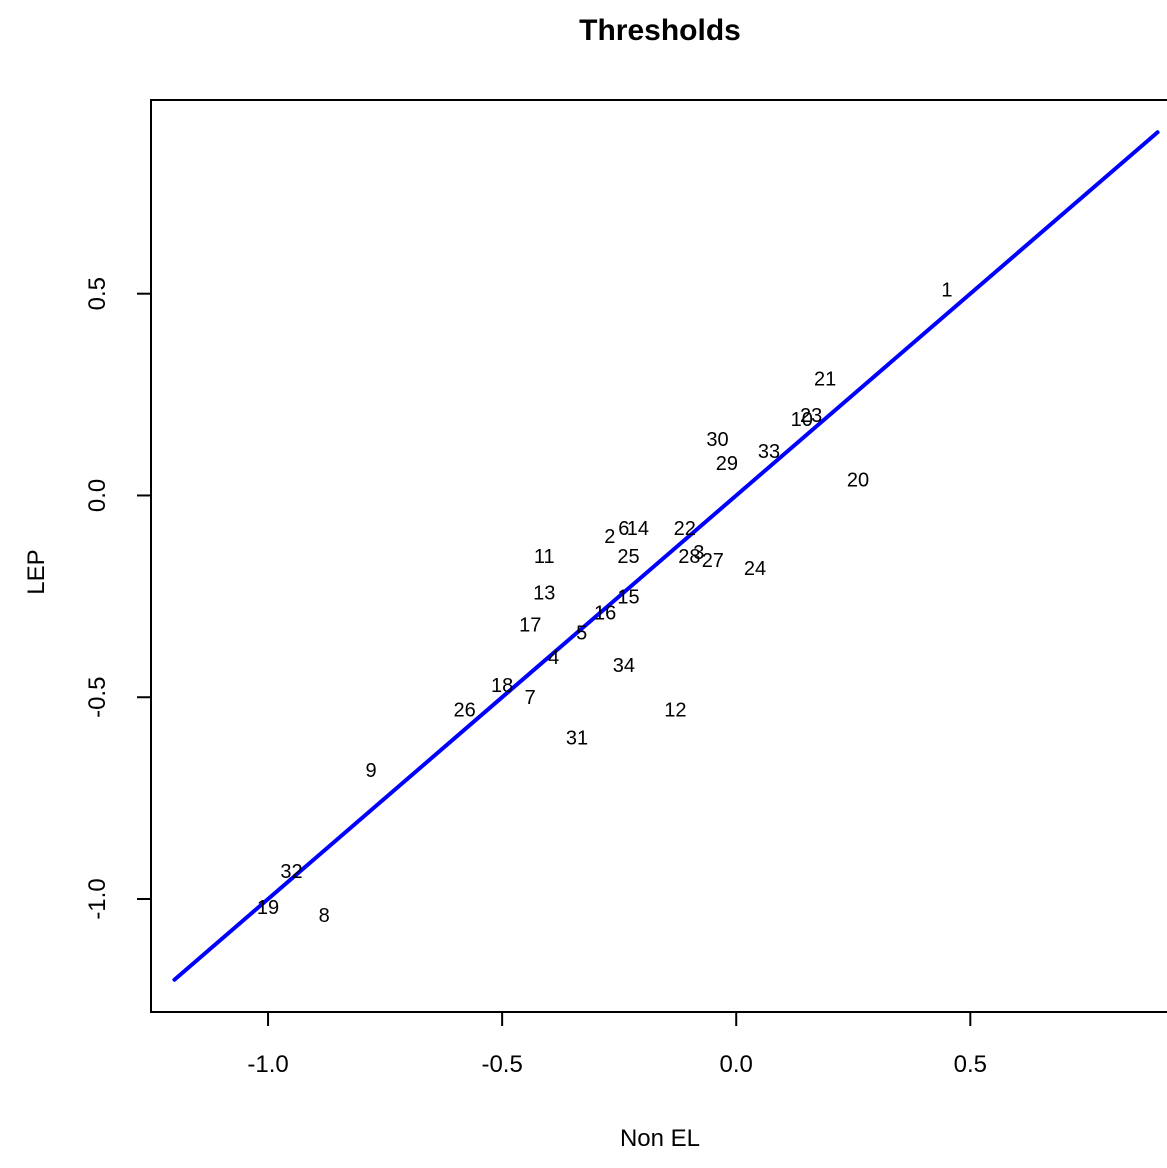 The width and height of the screenshot is (1167, 1168). I want to click on y-tick-label: 0.0, so click(97, 495).